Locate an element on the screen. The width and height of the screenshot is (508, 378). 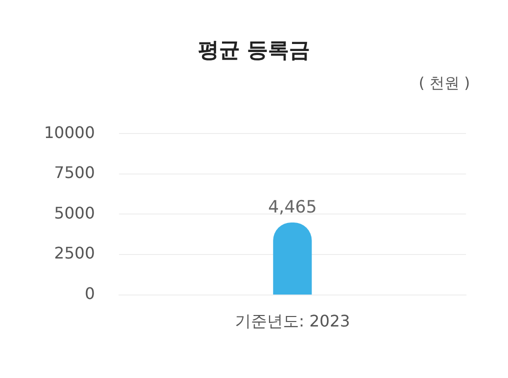
y-axis-title: ( 천원 ) is located at coordinates (444, 83).